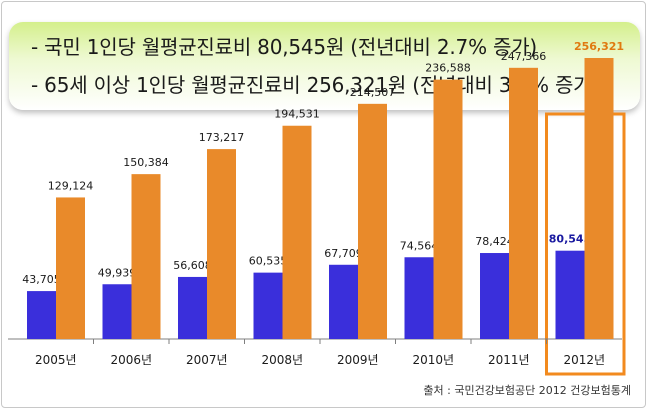  What do you see at coordinates (192, 265) in the screenshot?
I see `data-label-all-2: 56,608` at bounding box center [192, 265].